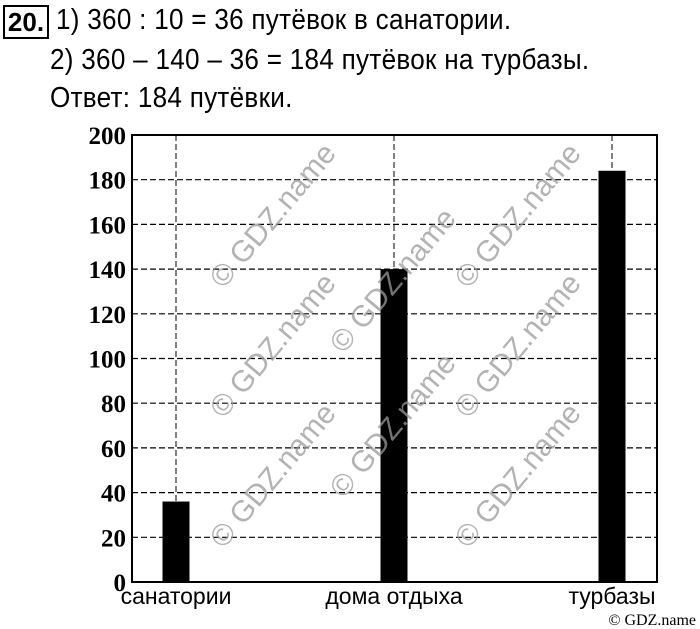 The image size is (700, 629). What do you see at coordinates (120, 583) in the screenshot?
I see `y-tick-label: 0` at bounding box center [120, 583].